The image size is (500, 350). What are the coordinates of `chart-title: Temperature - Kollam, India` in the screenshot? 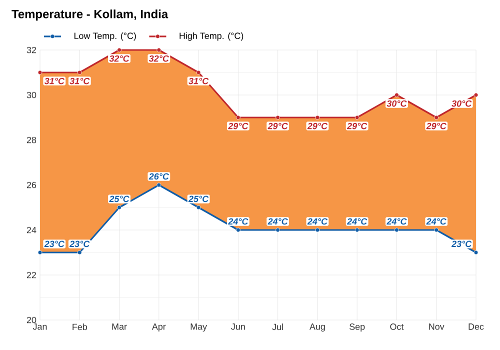 It's located at (90, 15).